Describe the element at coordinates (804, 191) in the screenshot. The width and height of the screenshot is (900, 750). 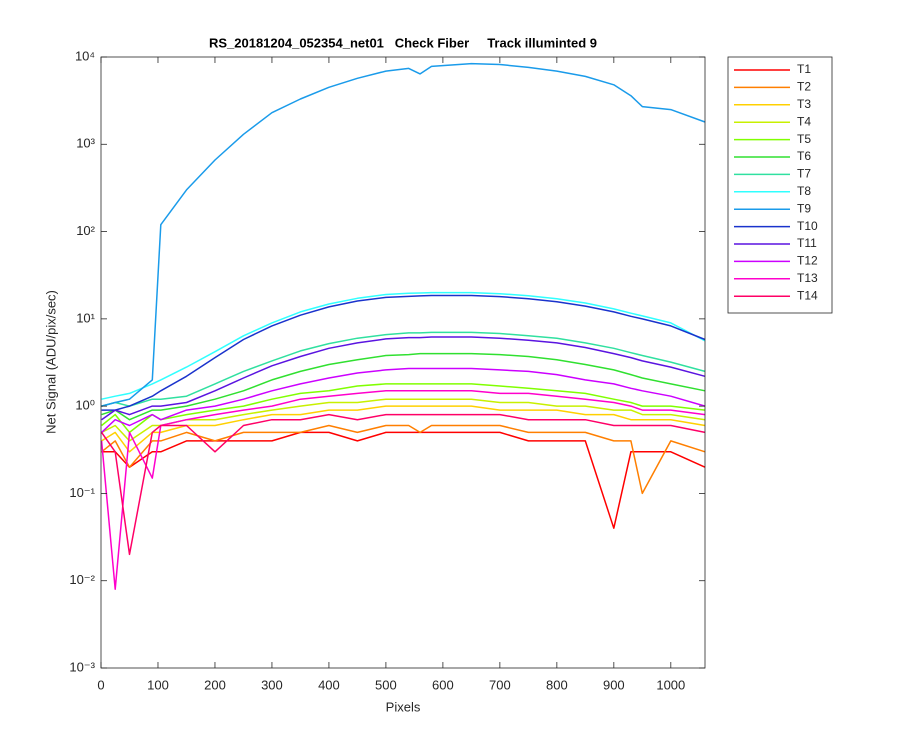
I see `legend-label: T8` at that location.